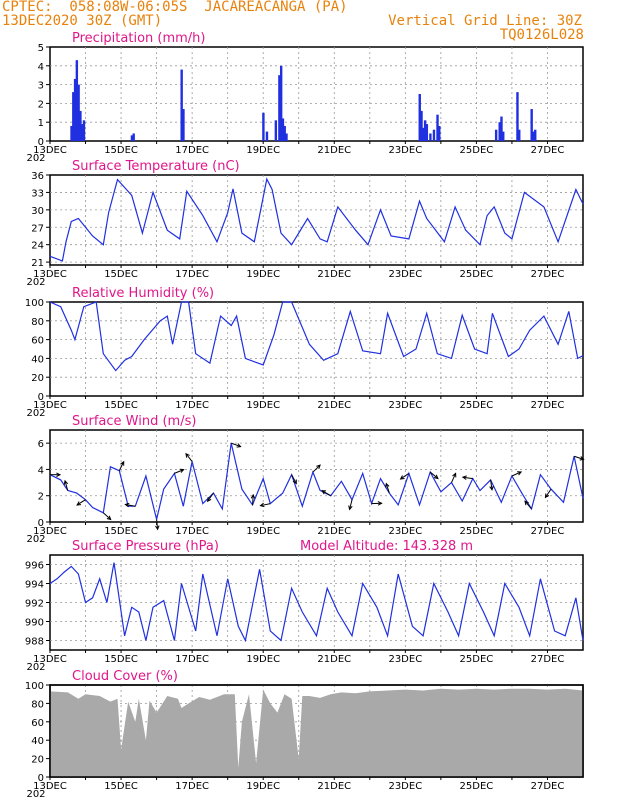 The image size is (618, 800). I want to click on header-datetime: 13DEC2020 30Z (GMT), so click(82, 21).